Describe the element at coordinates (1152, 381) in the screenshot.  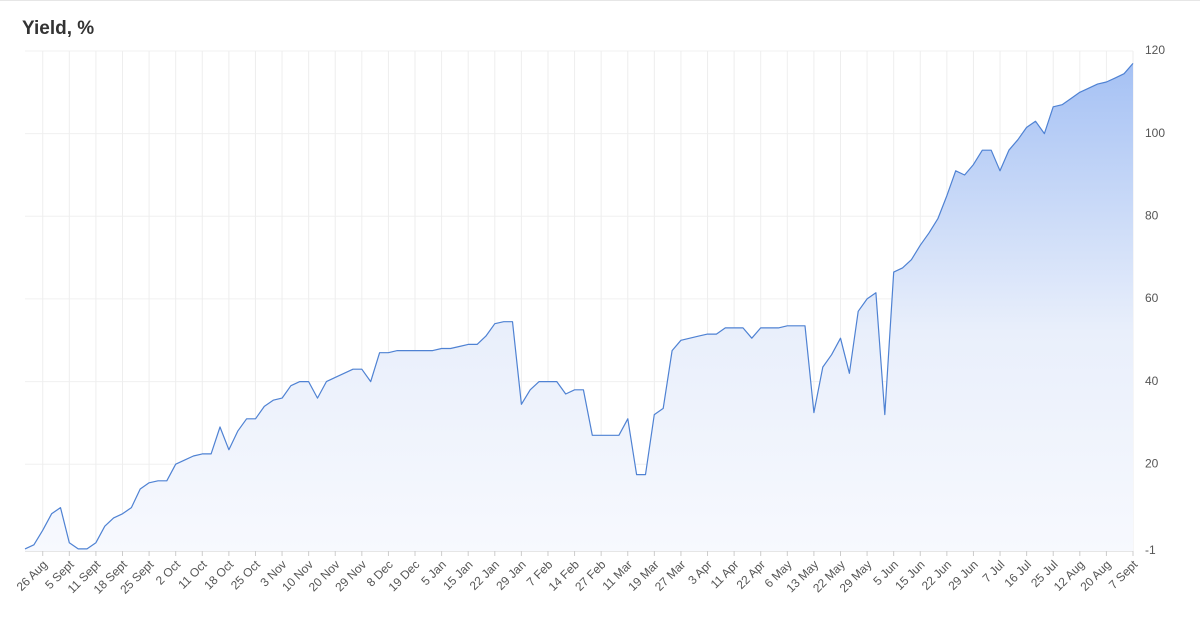
I see `y-tick-label: 40` at that location.